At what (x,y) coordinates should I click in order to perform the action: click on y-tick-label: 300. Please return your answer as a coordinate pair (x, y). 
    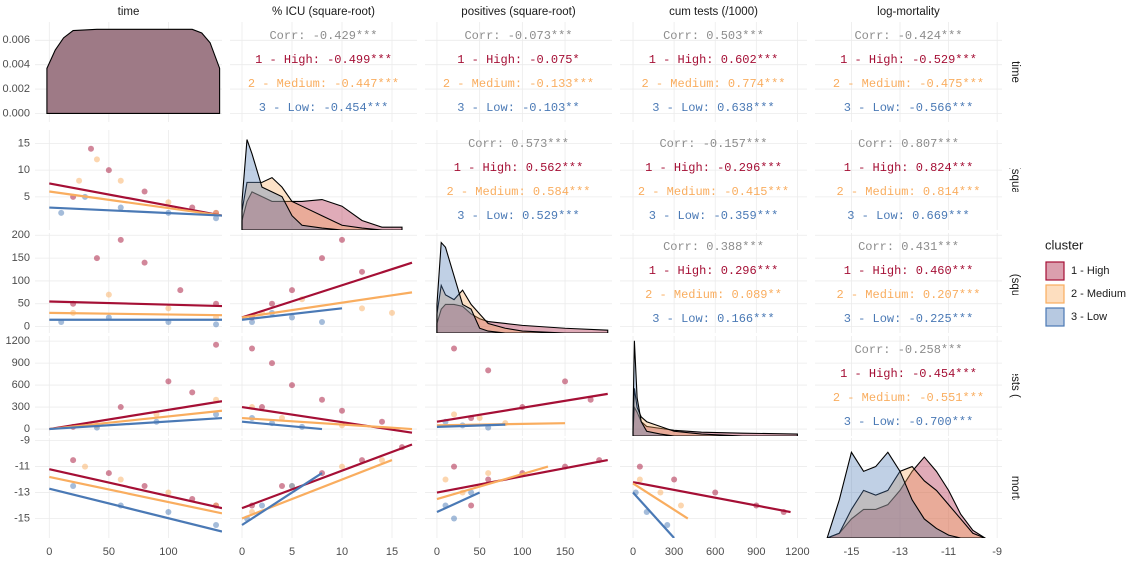
    Looking at the image, I should click on (21, 407).